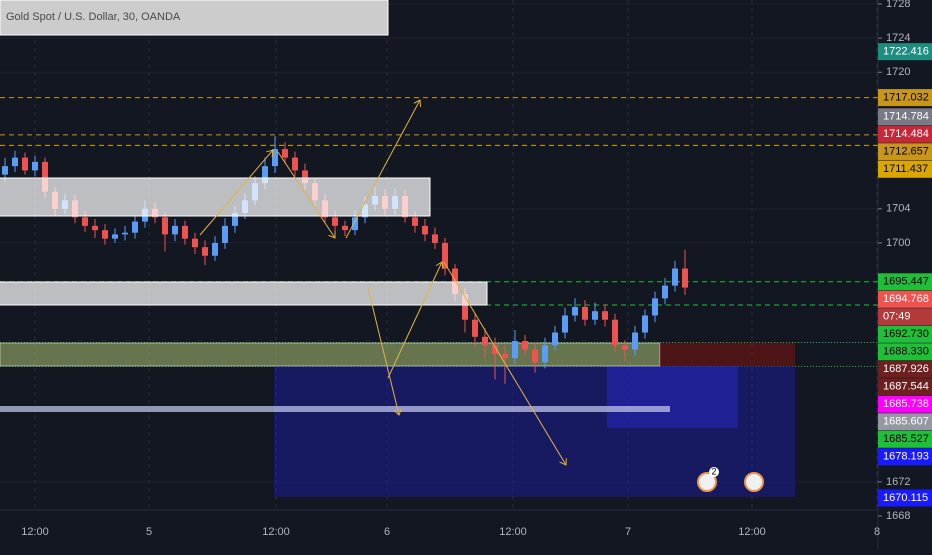  I want to click on price-tag-label: 1692.730, so click(906, 334).